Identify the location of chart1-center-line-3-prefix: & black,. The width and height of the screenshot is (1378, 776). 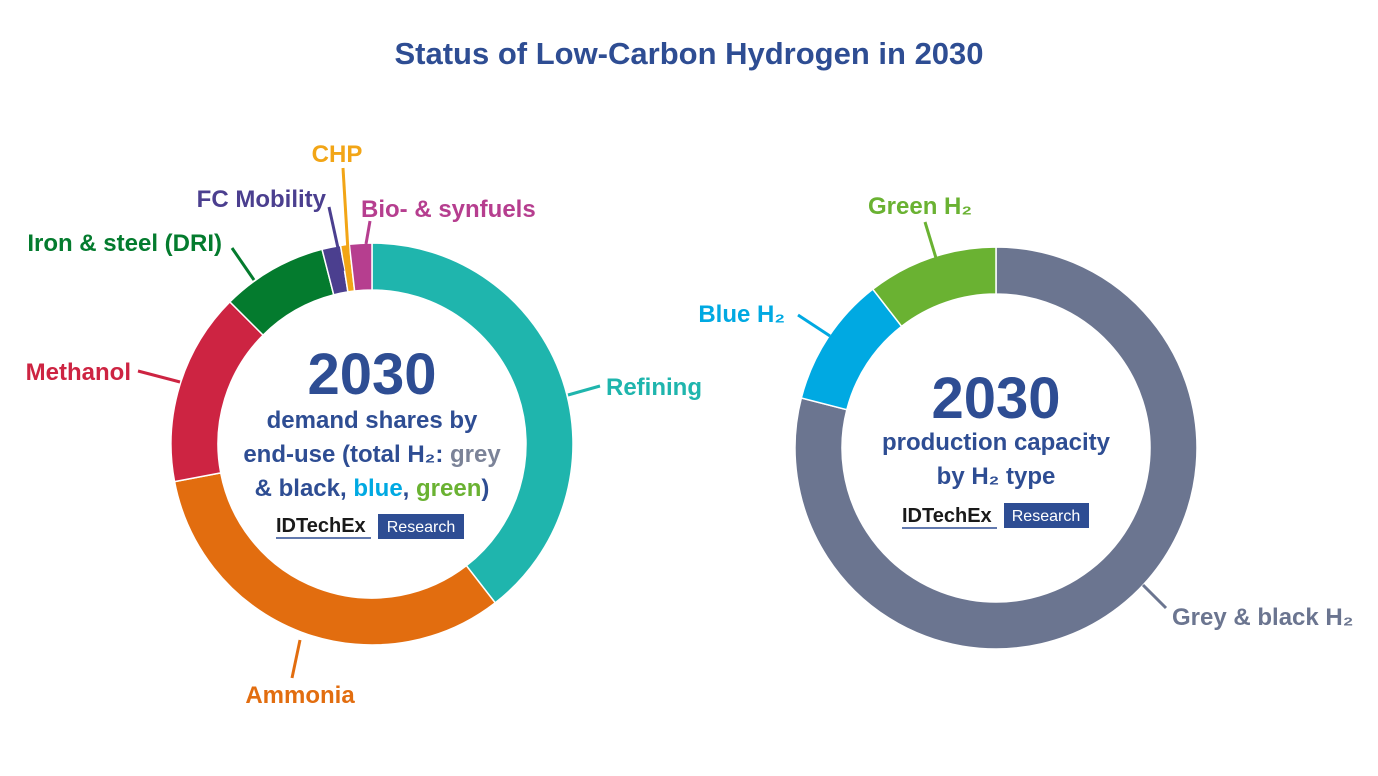
(304, 488).